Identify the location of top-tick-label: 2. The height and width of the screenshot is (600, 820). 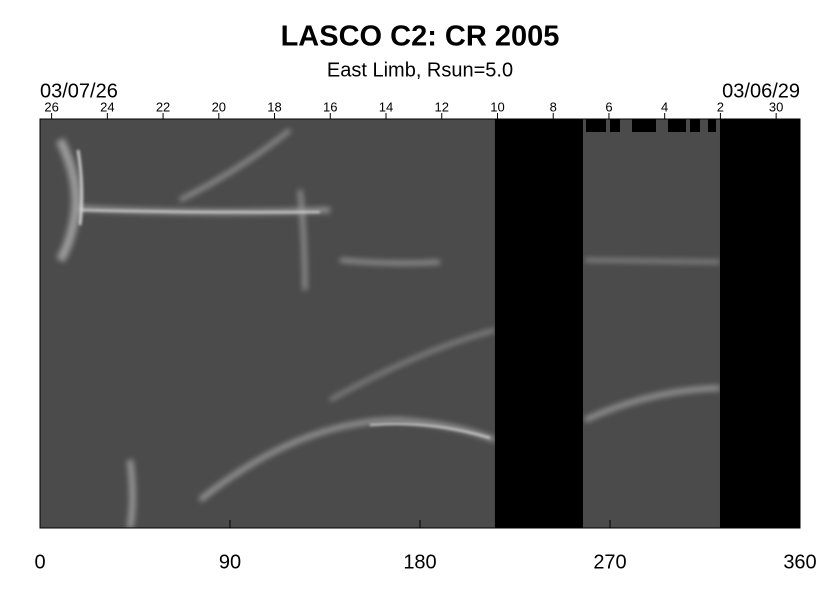
(720, 106).